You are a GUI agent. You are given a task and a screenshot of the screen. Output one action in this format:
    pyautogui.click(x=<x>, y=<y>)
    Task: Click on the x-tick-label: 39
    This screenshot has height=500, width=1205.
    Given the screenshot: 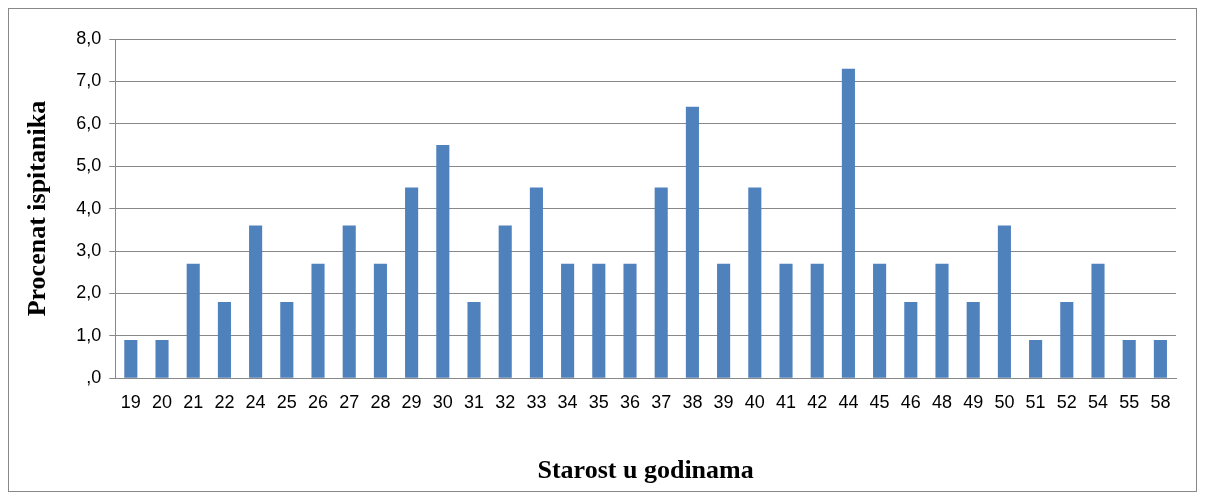 What is the action you would take?
    pyautogui.click(x=723, y=401)
    